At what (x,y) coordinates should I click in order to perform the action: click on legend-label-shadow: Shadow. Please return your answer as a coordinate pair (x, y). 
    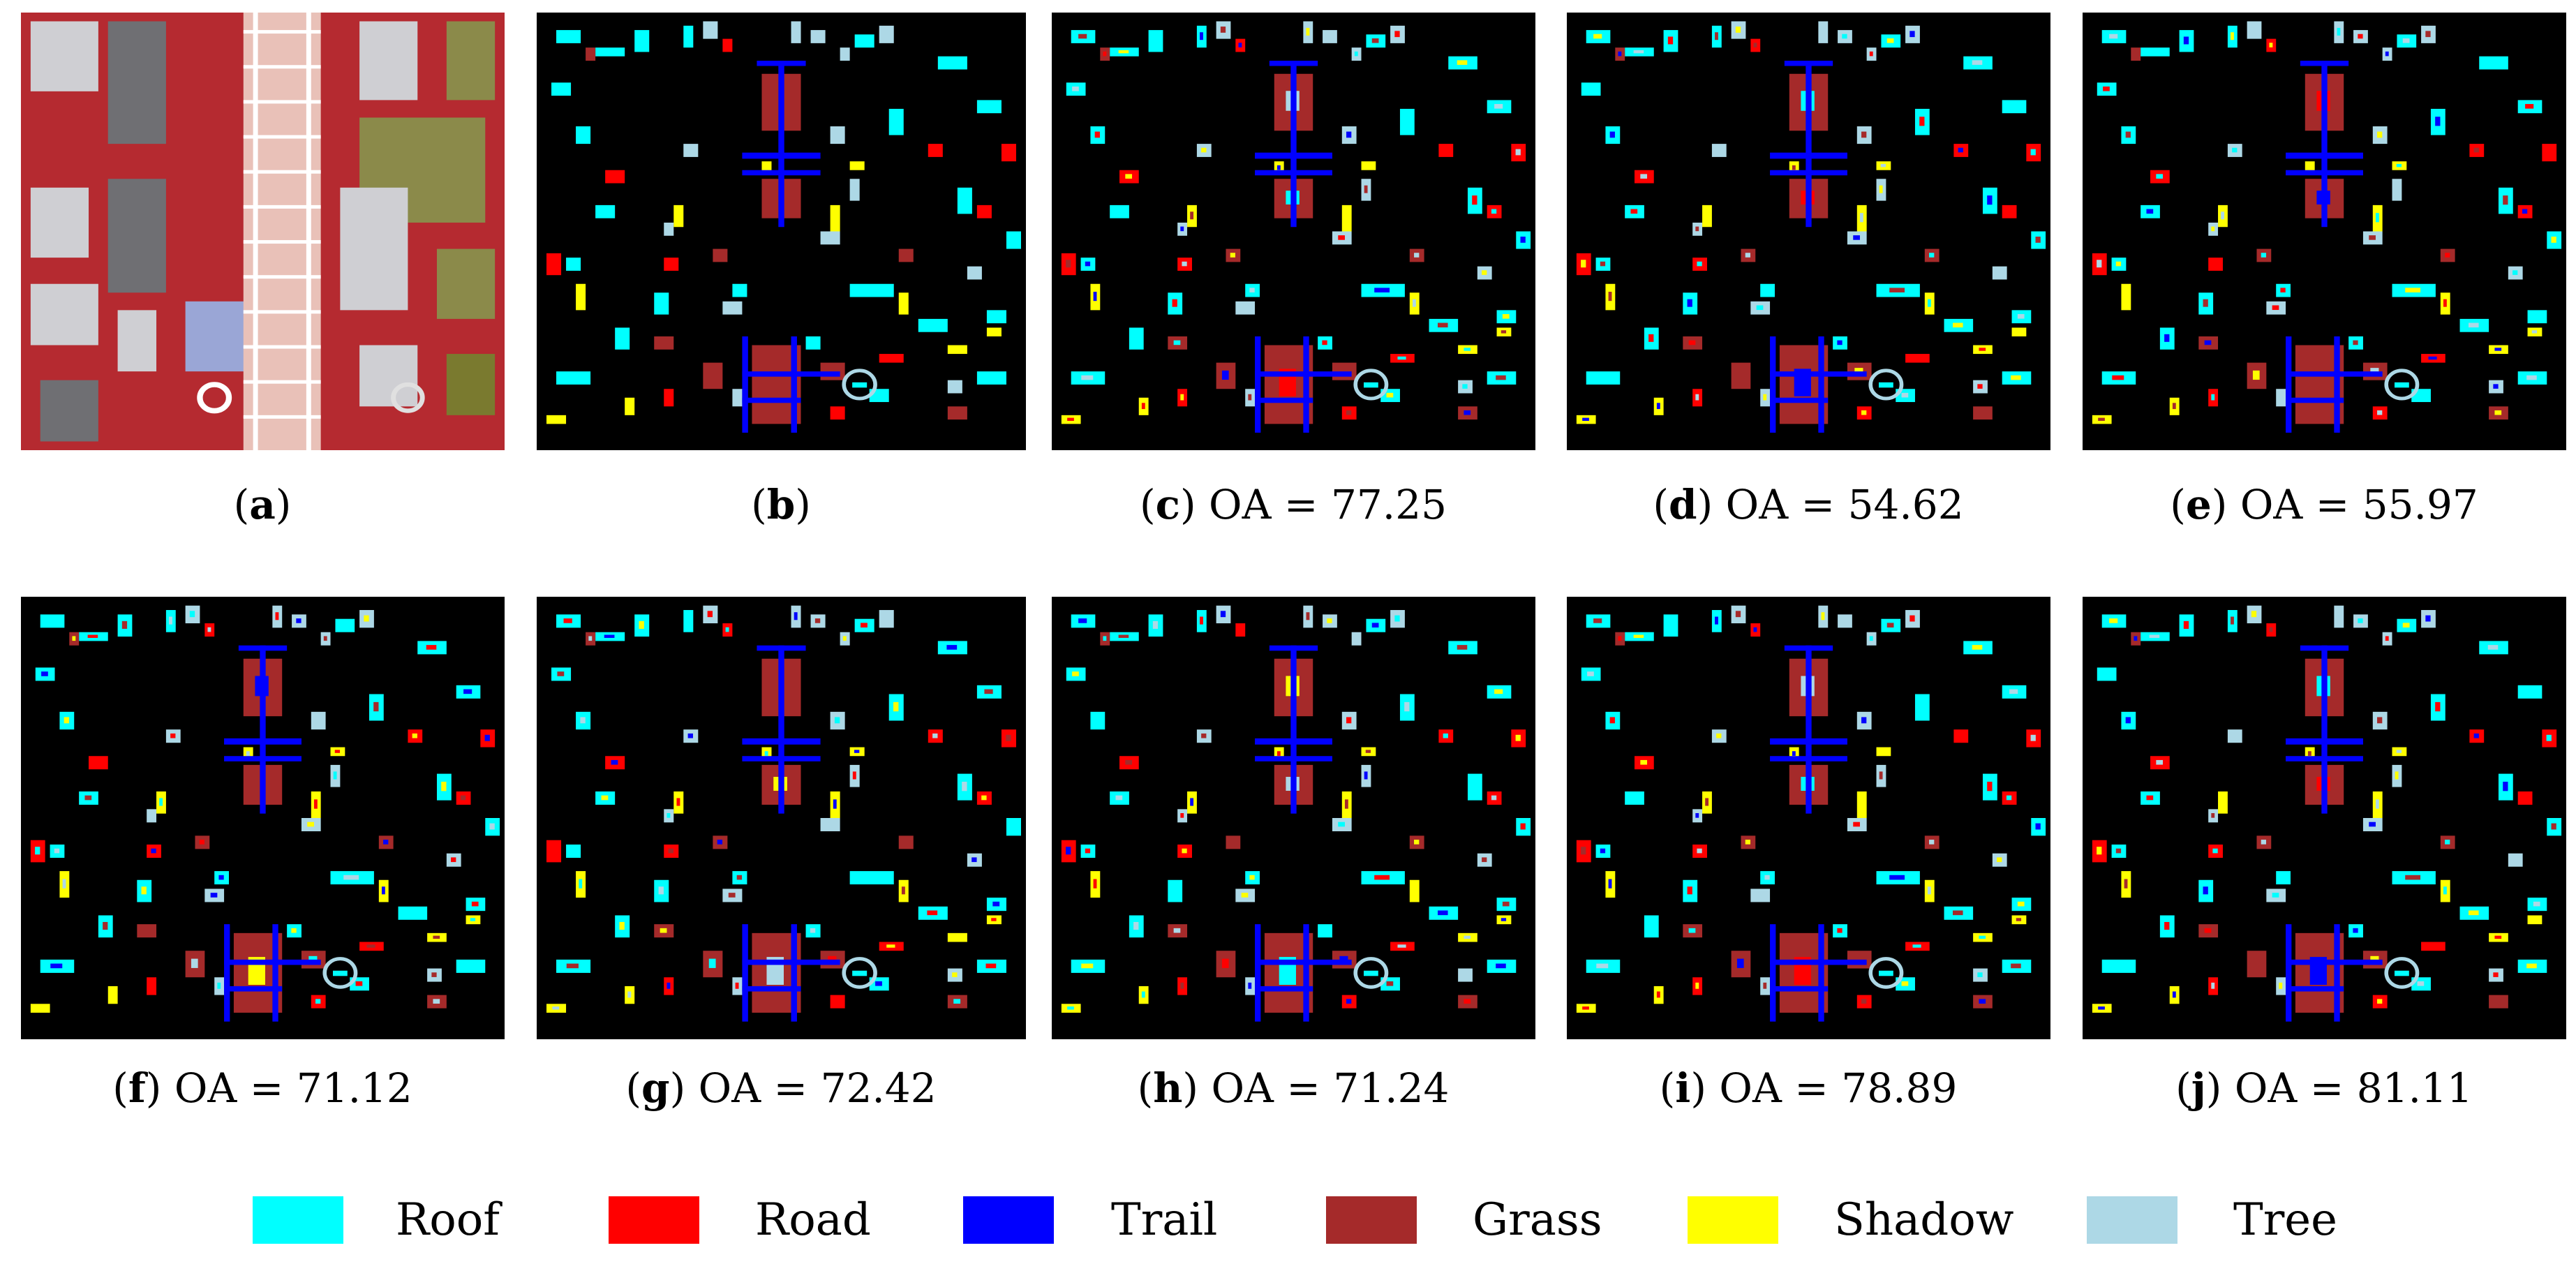
    Looking at the image, I should click on (1924, 1220).